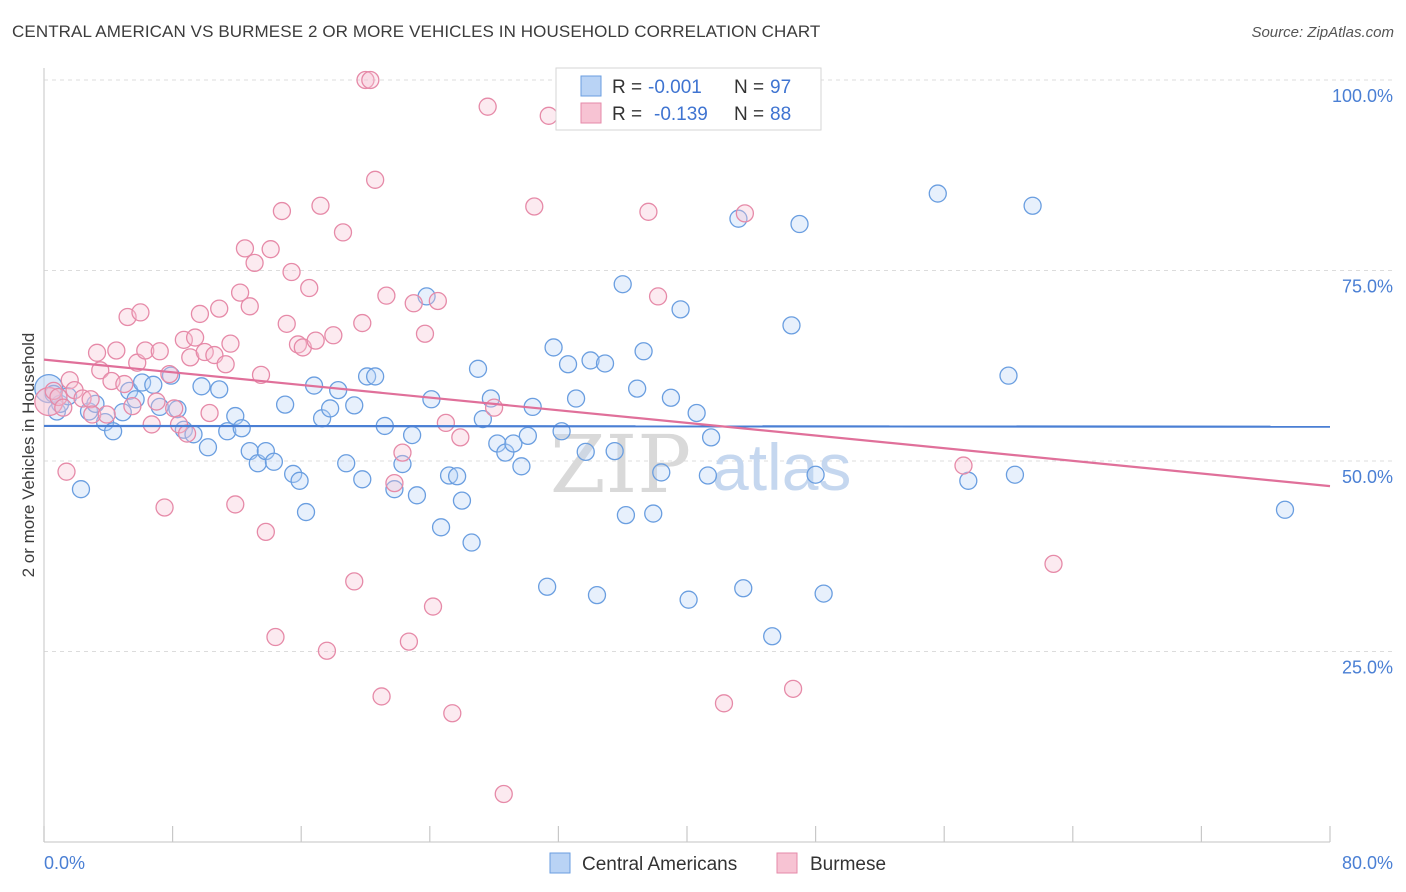 The image size is (1406, 892). What do you see at coordinates (64, 863) in the screenshot?
I see `x-tick-label-min: 0.0%` at bounding box center [64, 863].